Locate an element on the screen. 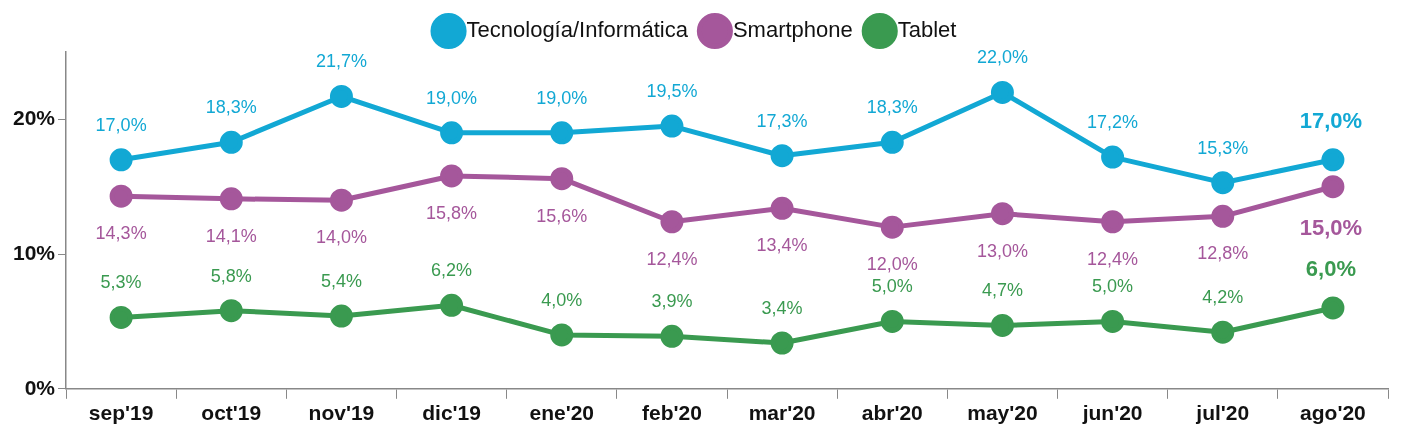 Image resolution: width=1428 pixels, height=430 pixels. data-label: 13,4% is located at coordinates (782, 245).